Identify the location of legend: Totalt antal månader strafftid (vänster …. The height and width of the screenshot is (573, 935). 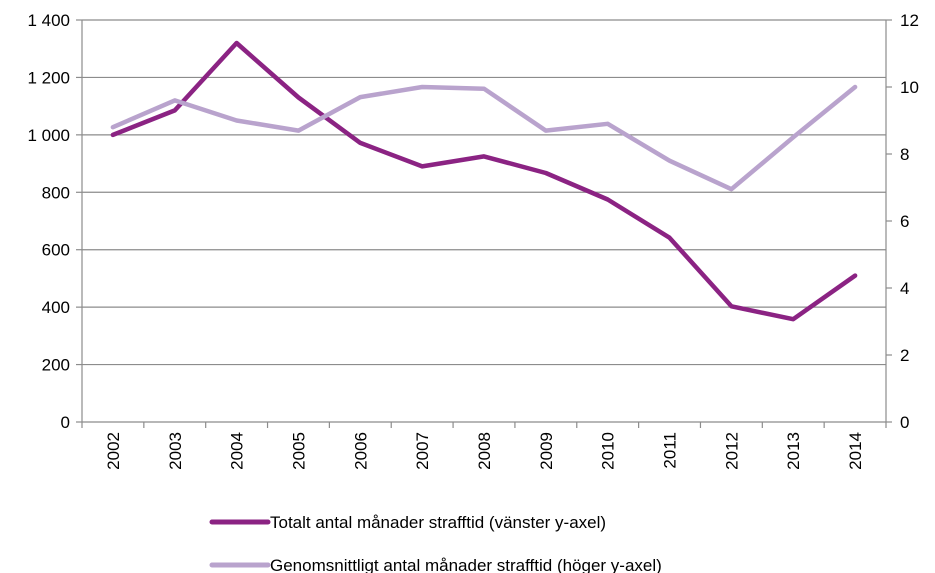
(435, 543).